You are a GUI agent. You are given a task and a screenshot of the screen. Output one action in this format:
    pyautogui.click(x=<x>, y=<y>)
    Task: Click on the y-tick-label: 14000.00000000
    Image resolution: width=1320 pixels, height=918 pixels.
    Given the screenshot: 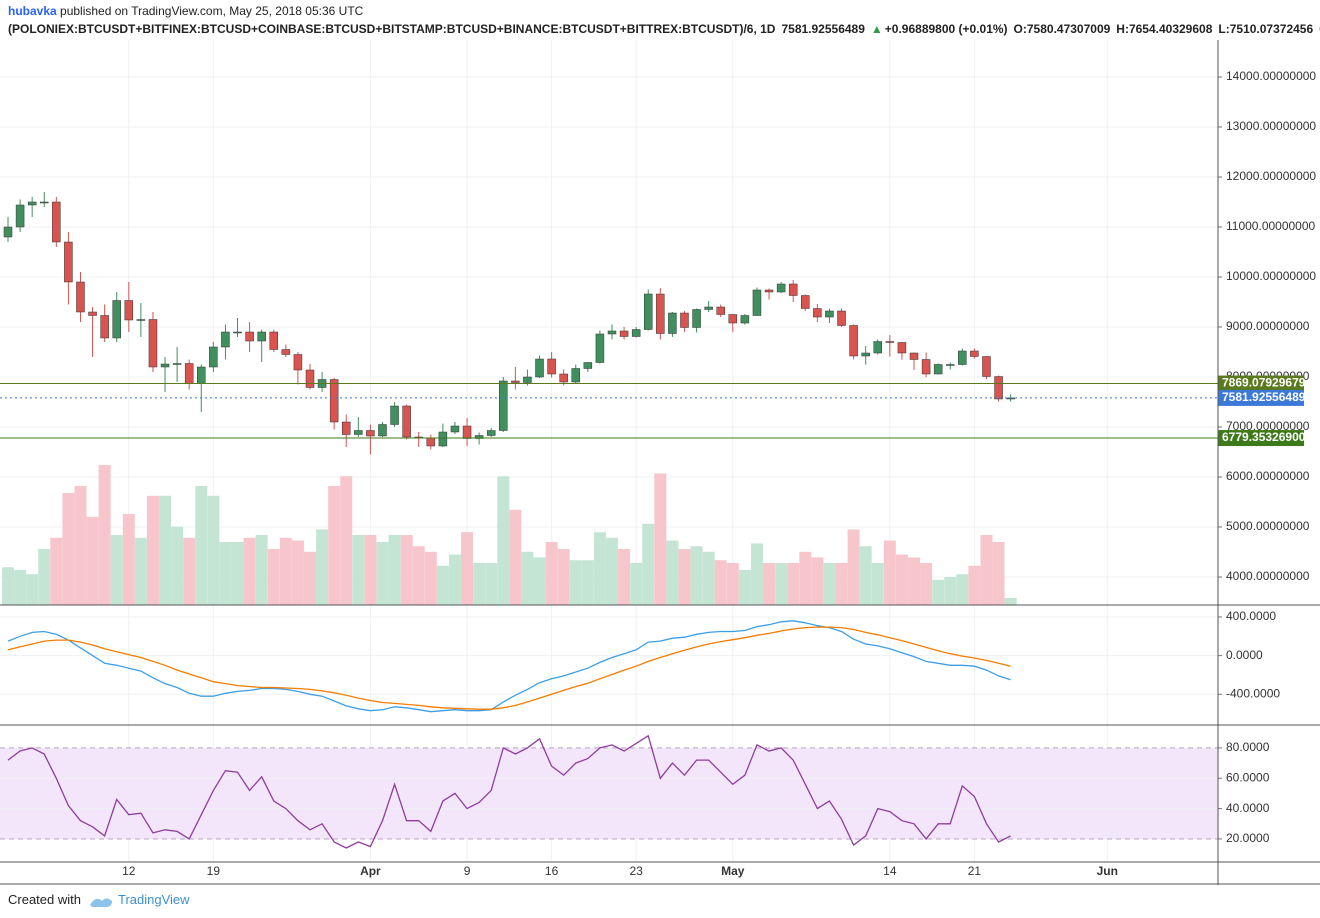 What is the action you would take?
    pyautogui.click(x=1271, y=76)
    